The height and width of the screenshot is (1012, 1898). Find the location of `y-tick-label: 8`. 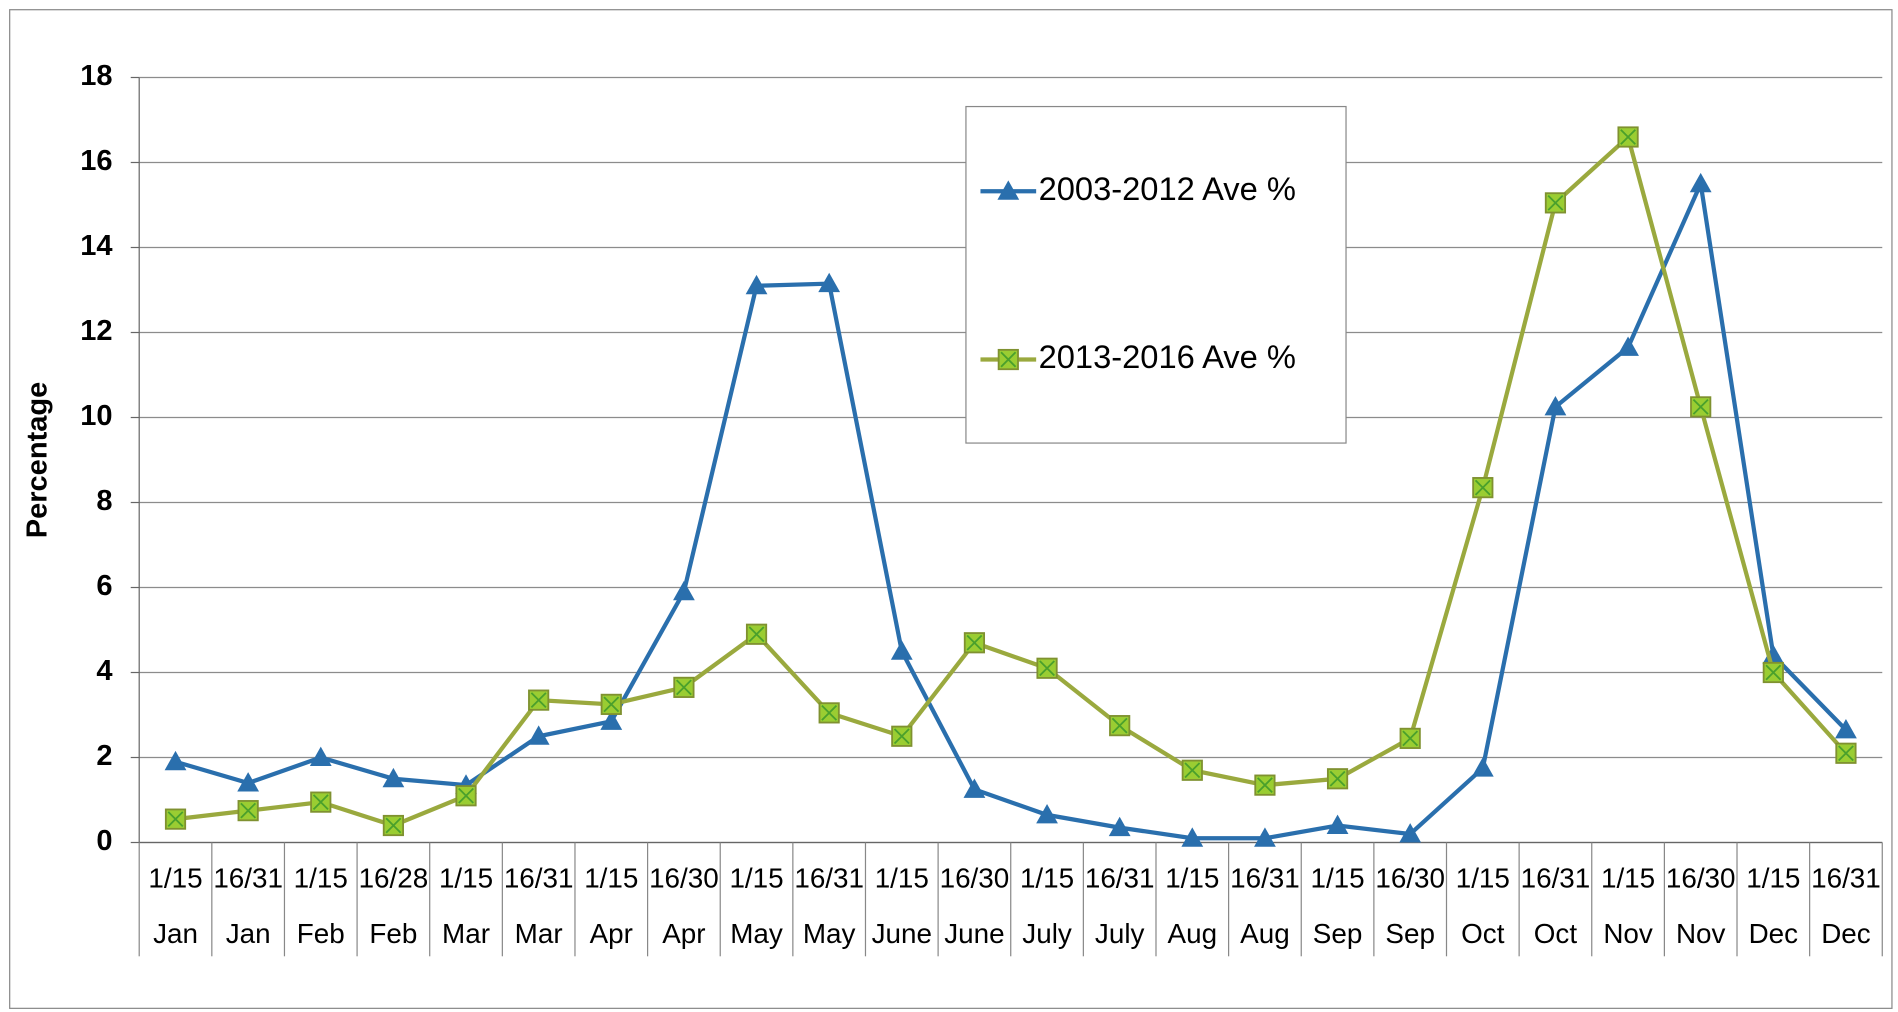

y-tick-label: 8 is located at coordinates (104, 501).